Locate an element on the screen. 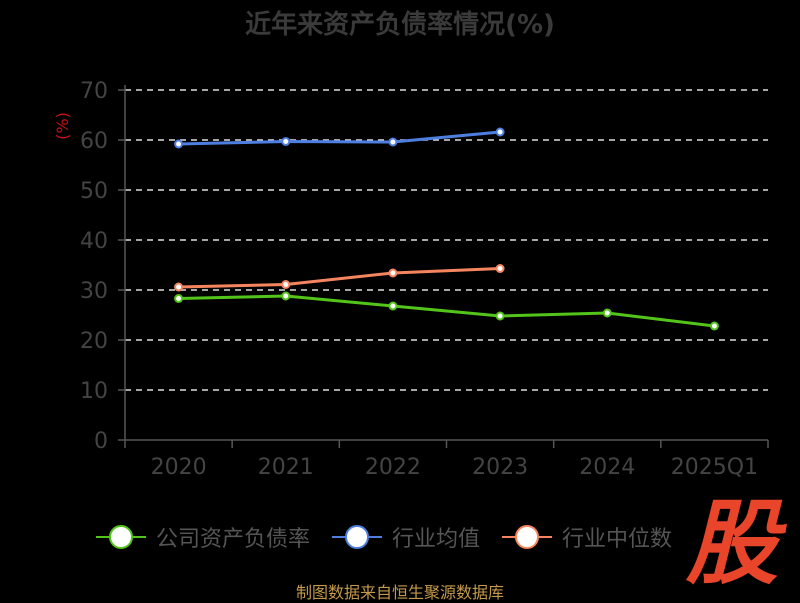 The width and height of the screenshot is (800, 603). logo-watermark: 股 is located at coordinates (732, 543).